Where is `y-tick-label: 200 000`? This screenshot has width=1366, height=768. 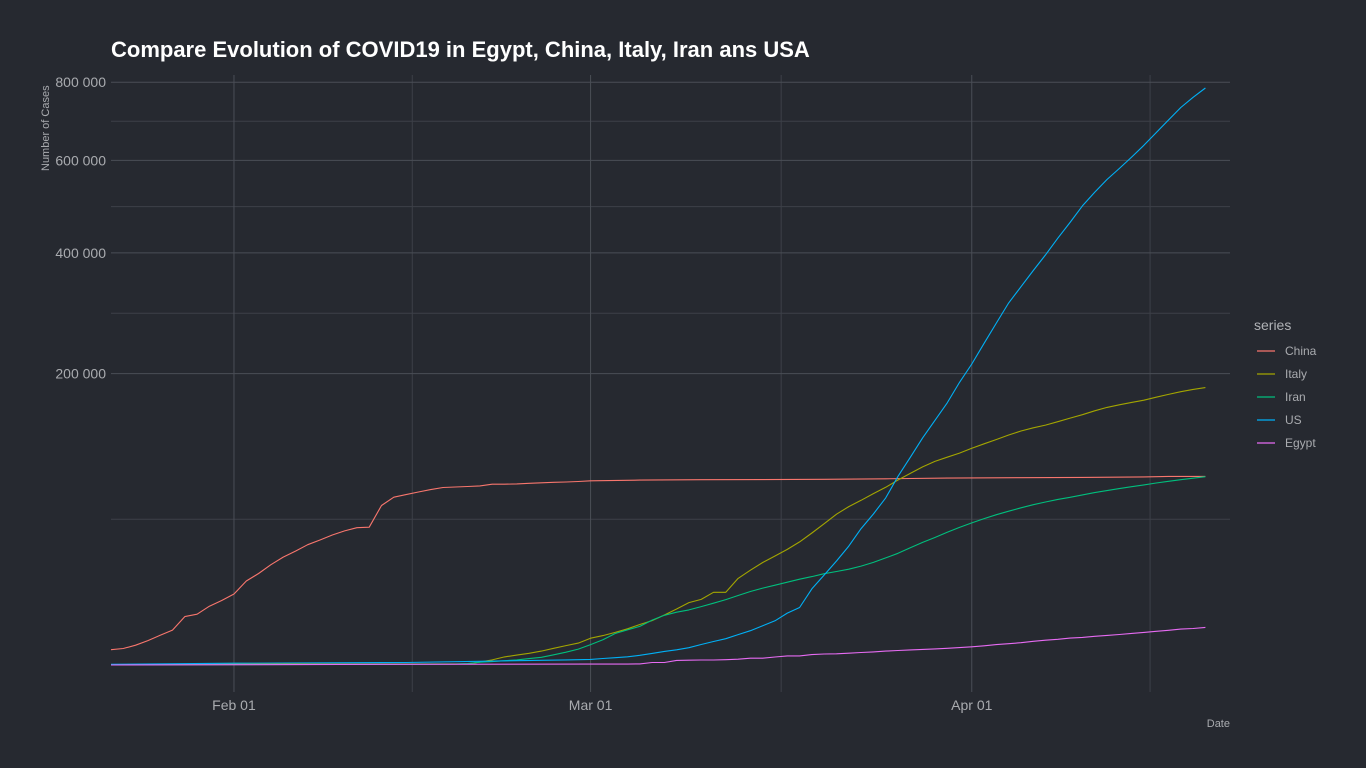 y-tick-label: 200 000 is located at coordinates (80, 374).